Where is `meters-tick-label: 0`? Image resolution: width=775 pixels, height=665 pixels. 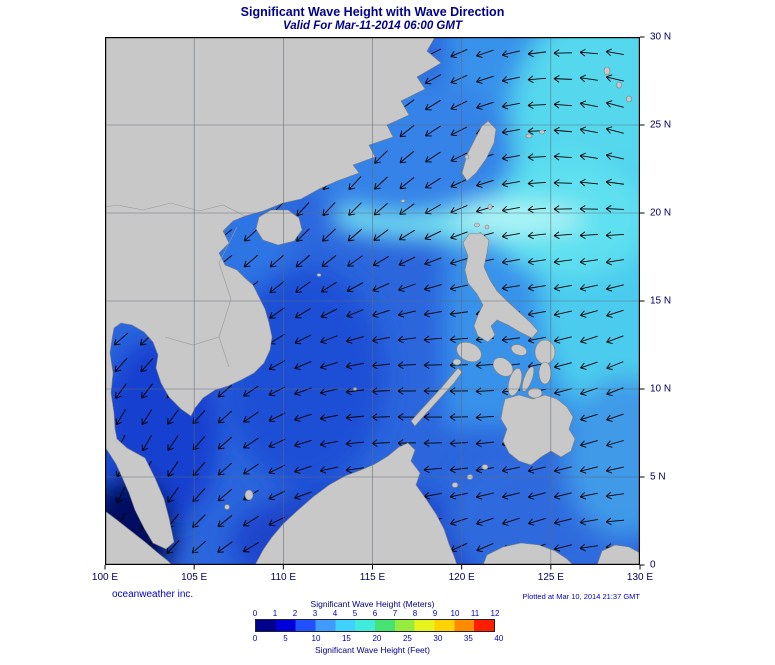
meters-tick-label: 0 is located at coordinates (255, 613).